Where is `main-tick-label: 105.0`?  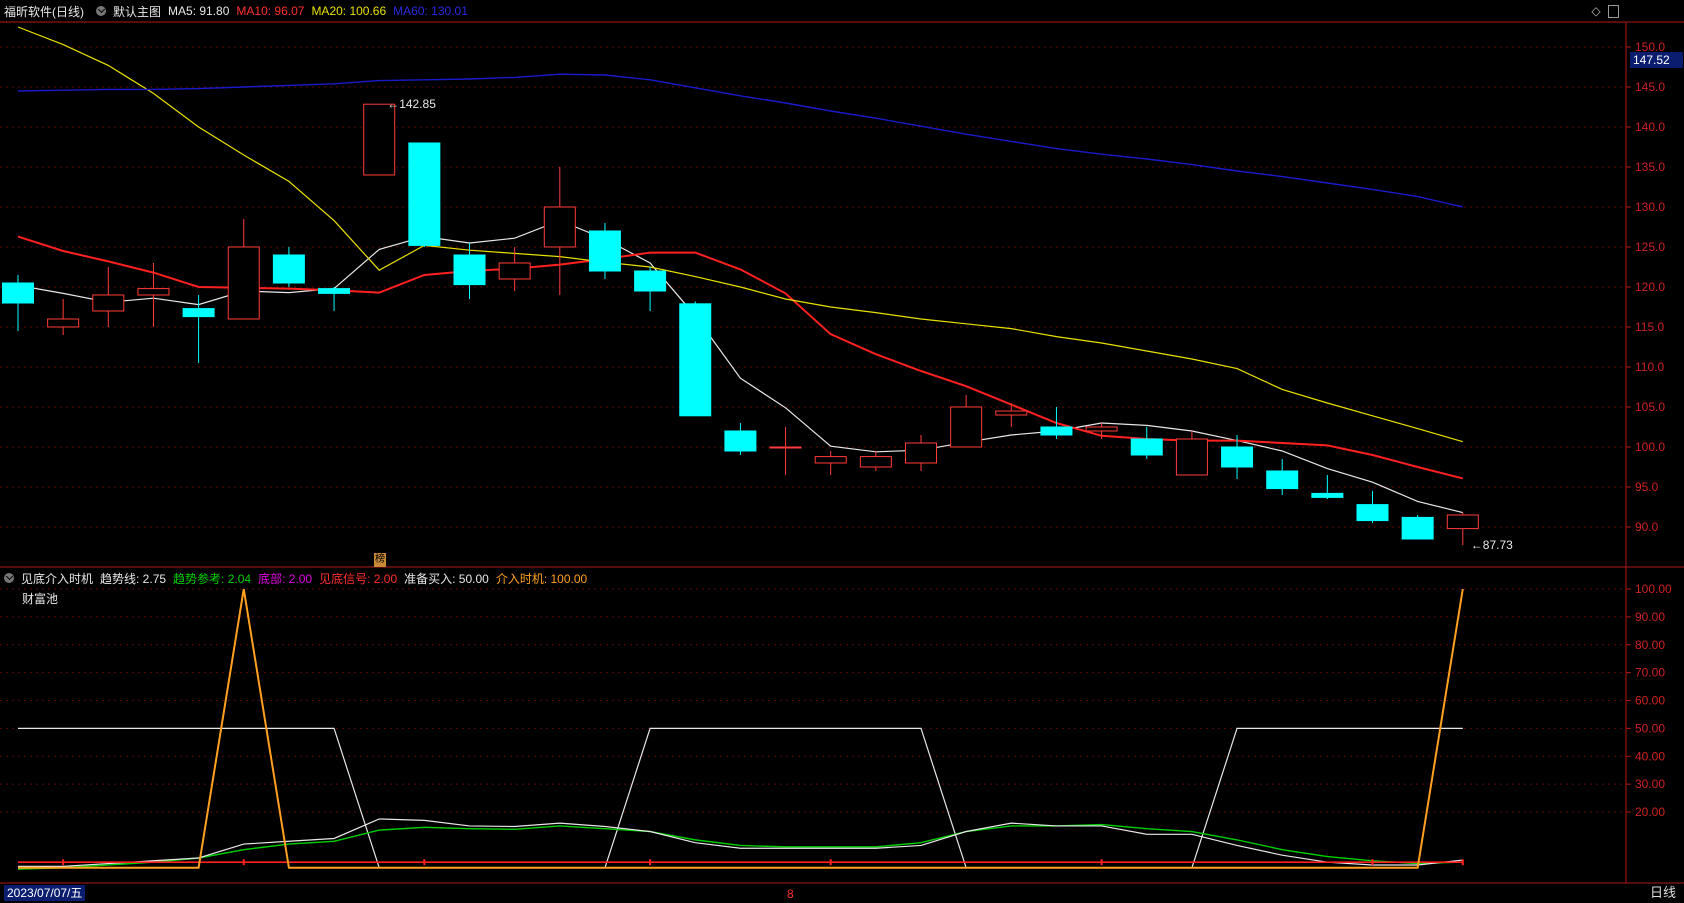
main-tick-label: 105.0 is located at coordinates (1650, 407).